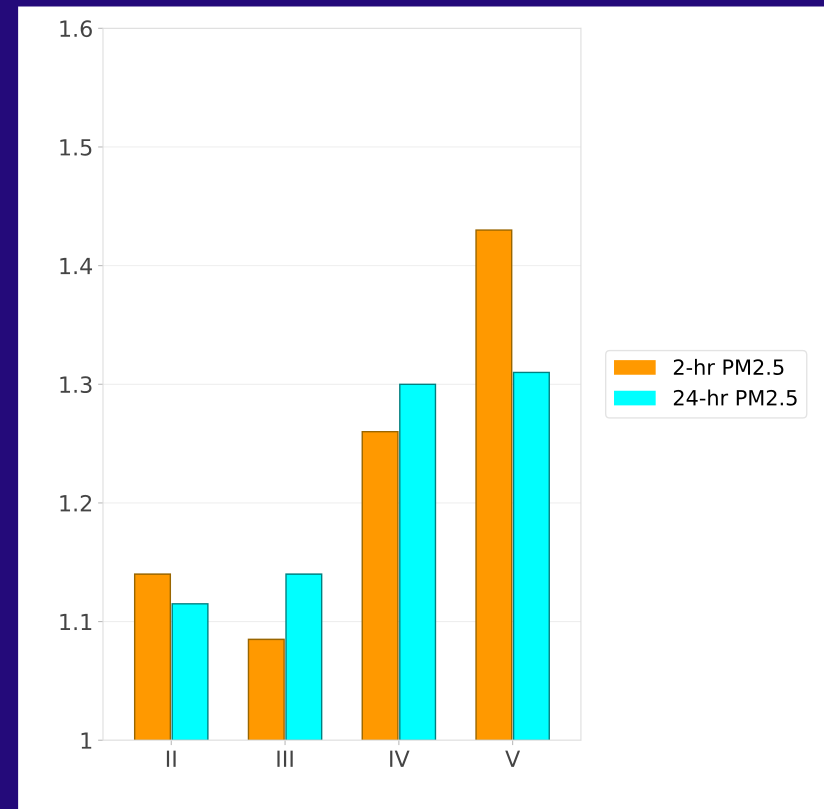  What do you see at coordinates (285, 758) in the screenshot?
I see `x-tick-label: III` at bounding box center [285, 758].